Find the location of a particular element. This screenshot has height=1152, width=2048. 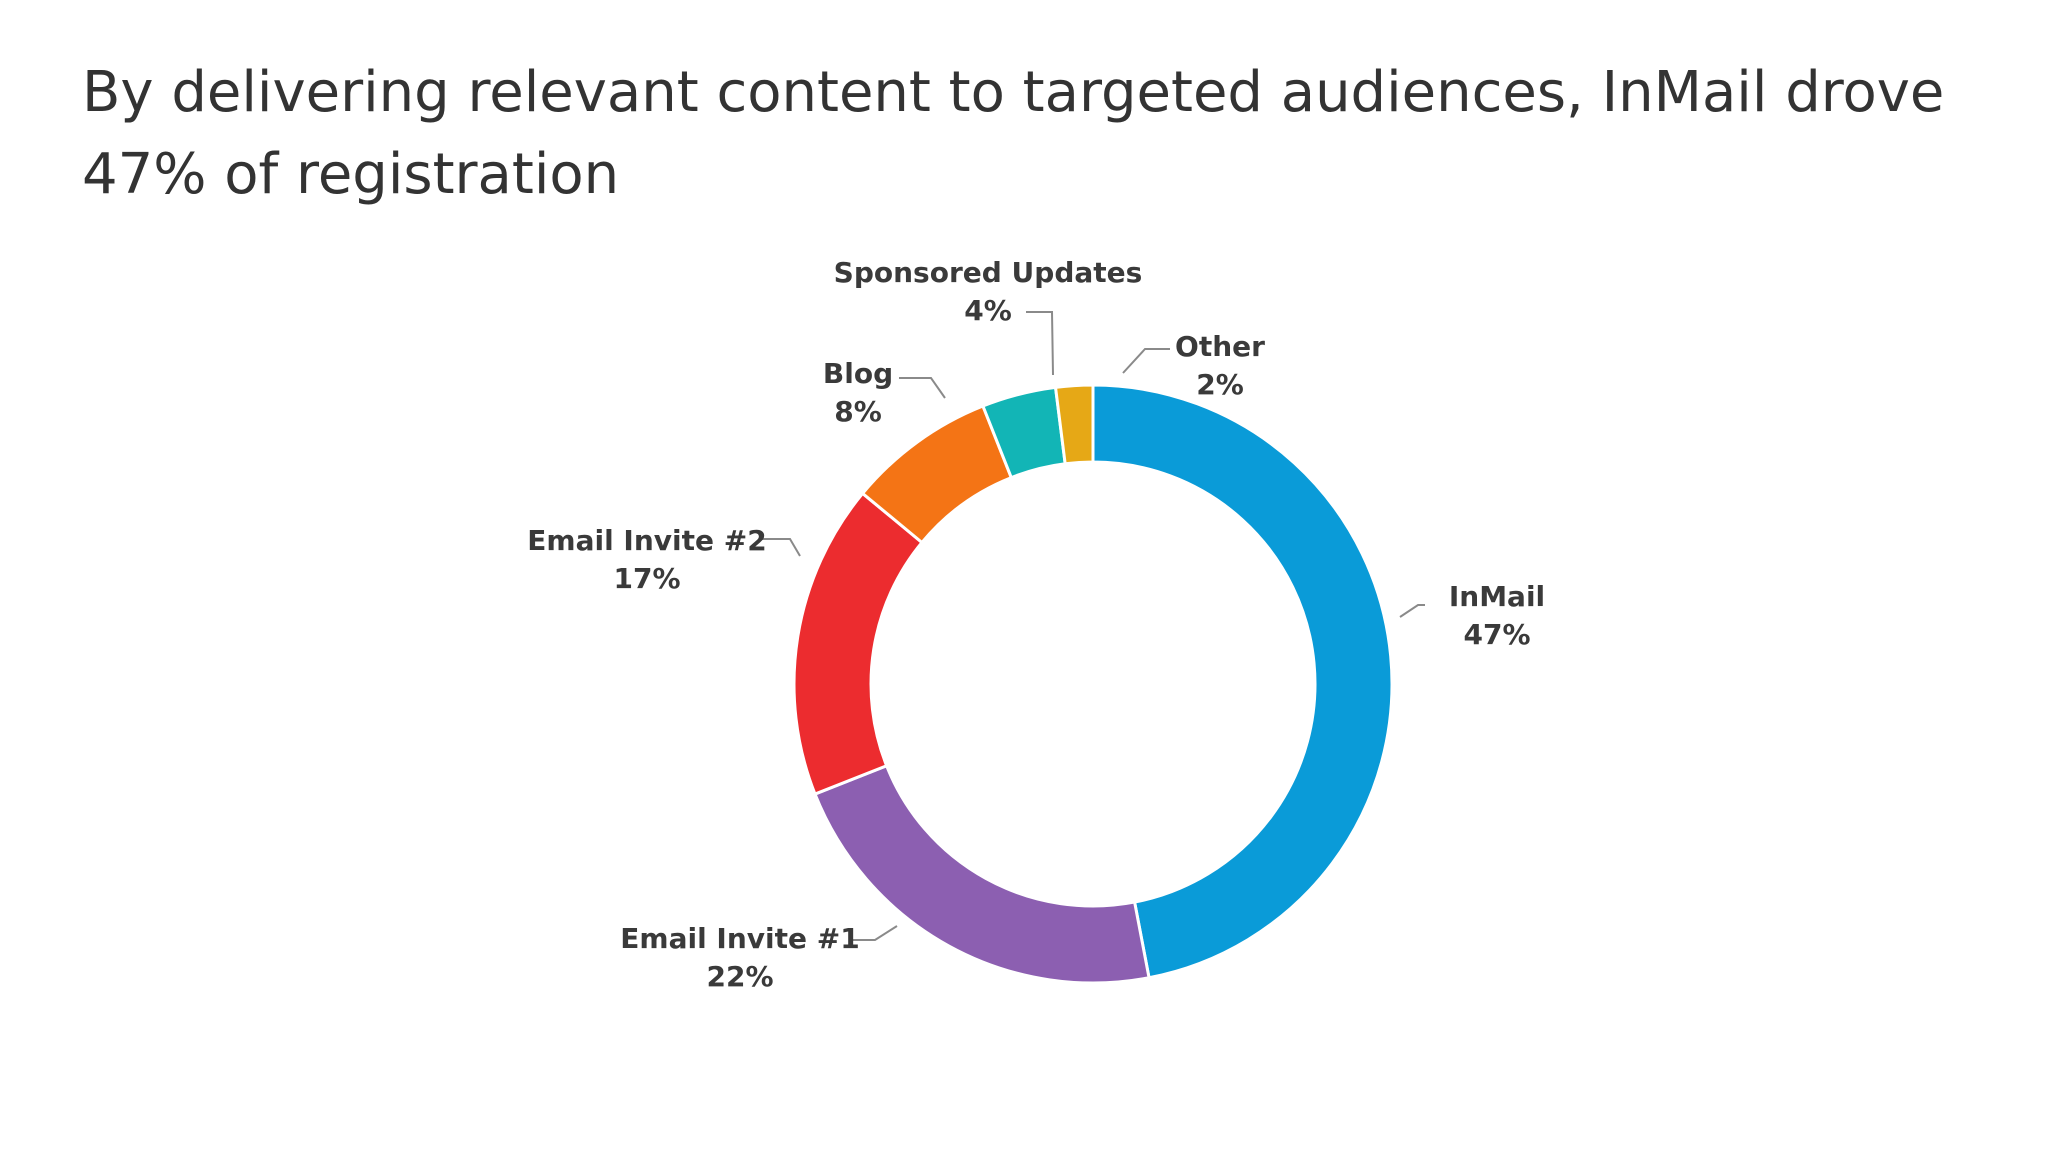

slice-name-label: Email Invite #1 is located at coordinates (739, 938).